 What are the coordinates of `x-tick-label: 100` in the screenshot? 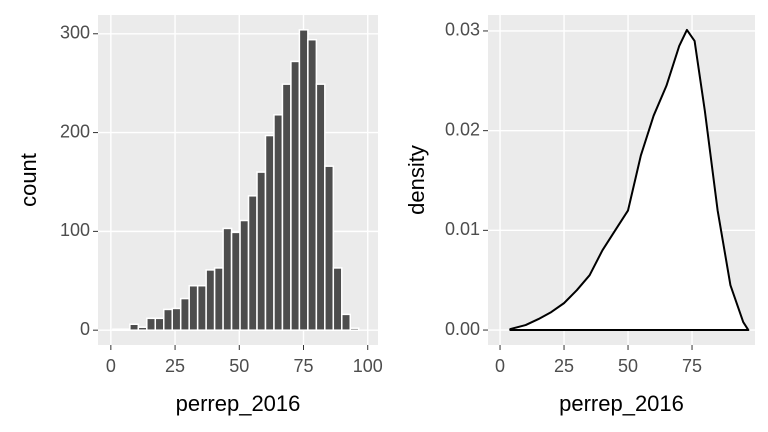 It's located at (368, 366).